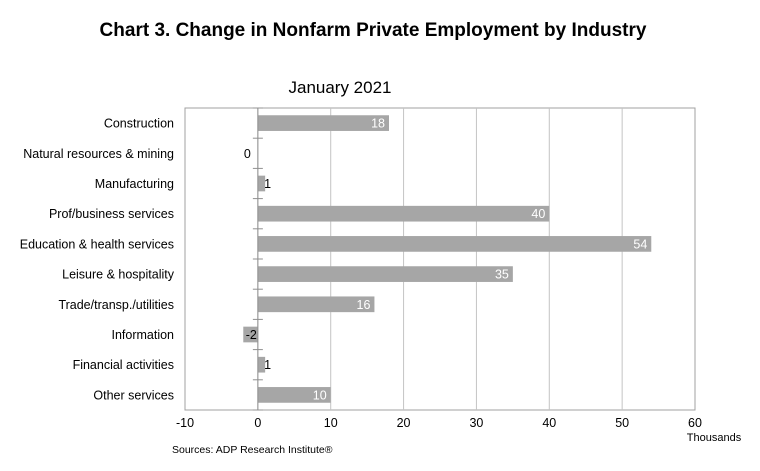  I want to click on chart-subtitle: January 2021, so click(339, 87).